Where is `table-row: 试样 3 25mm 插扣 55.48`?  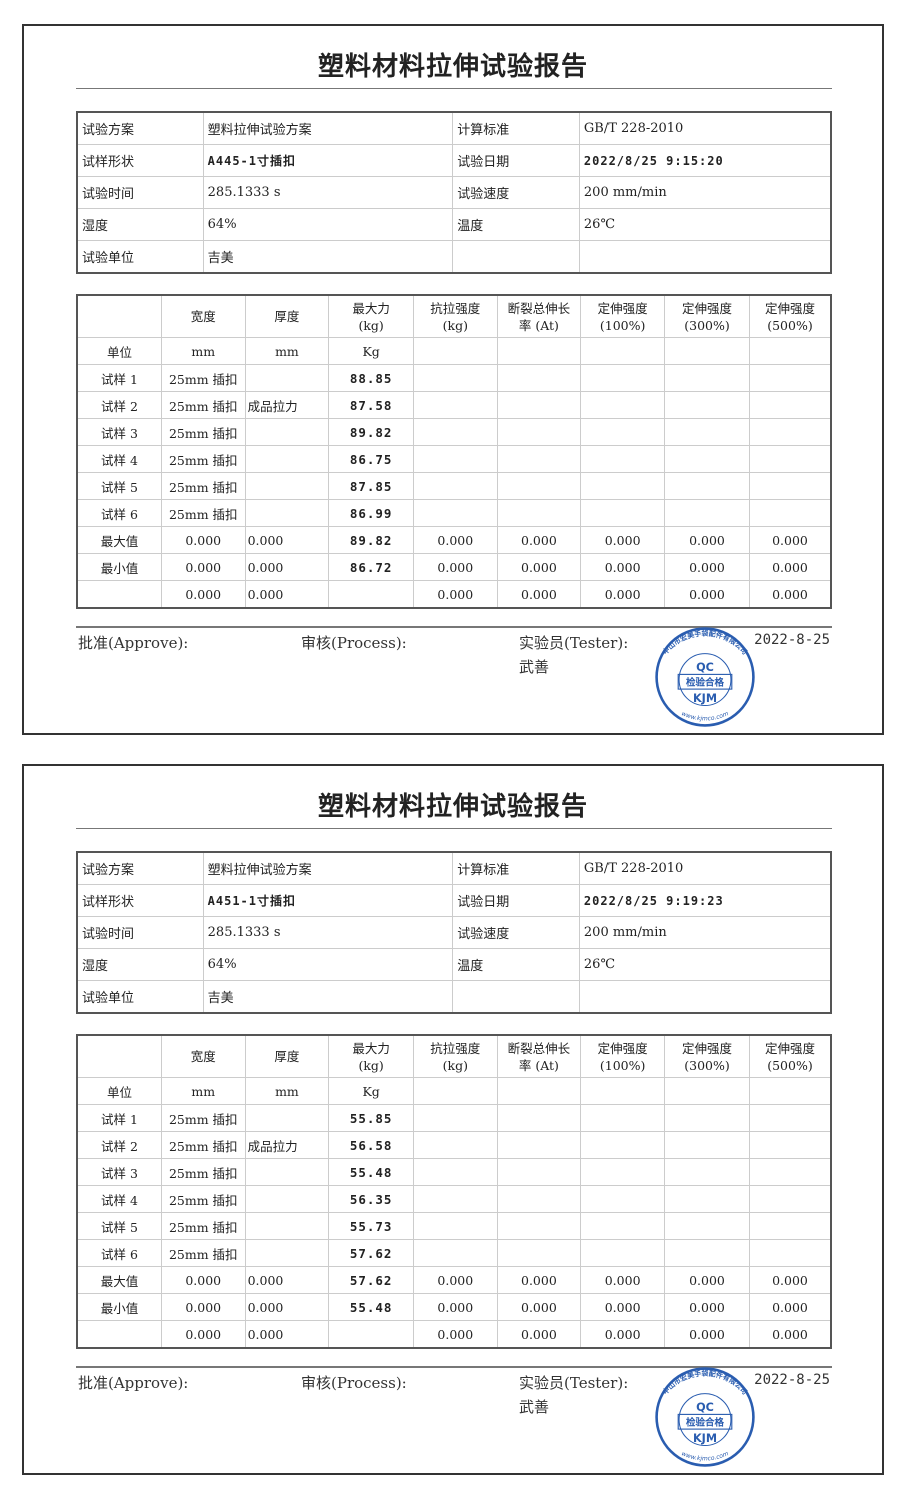 table-row: 试样 3 25mm 插扣 55.48 is located at coordinates (454, 1172).